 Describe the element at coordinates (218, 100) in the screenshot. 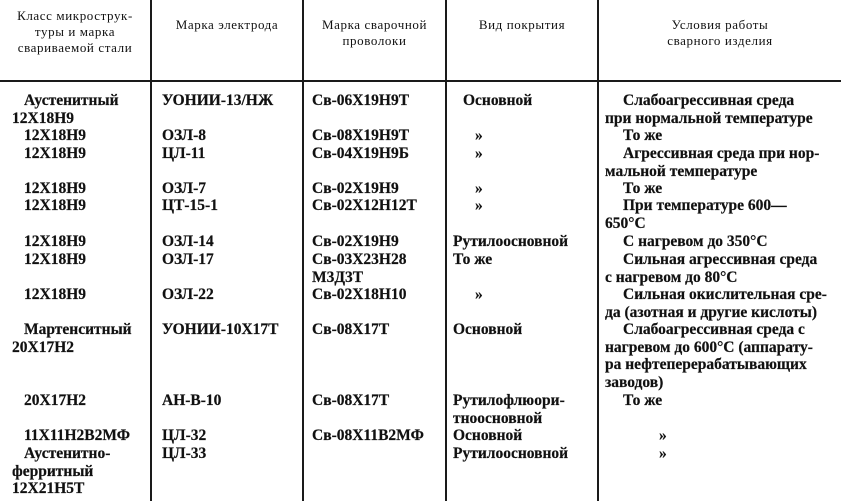

I see `cell-electrode: УОНИИ-13/НЖ` at that location.